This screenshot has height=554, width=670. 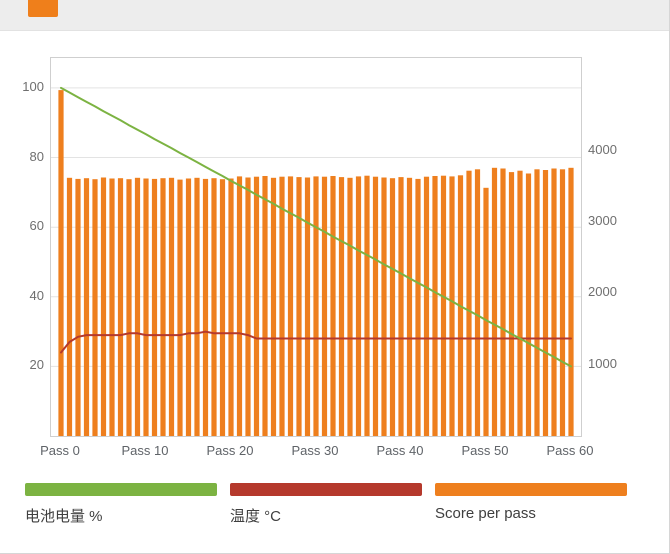 What do you see at coordinates (570, 450) in the screenshot?
I see `x-axis-tick: Pass 60` at bounding box center [570, 450].